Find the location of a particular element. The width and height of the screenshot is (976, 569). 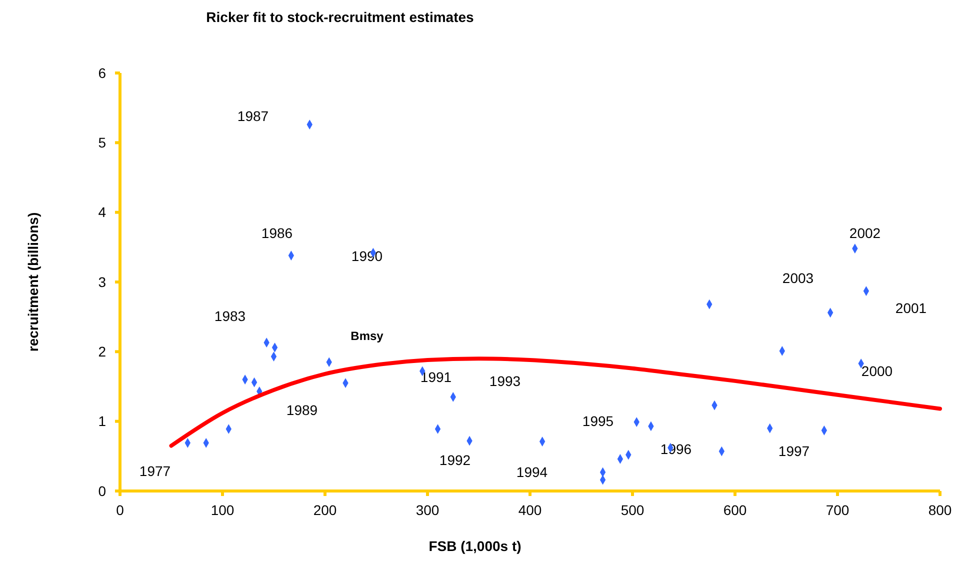

y-tick-label: 0 is located at coordinates (102, 490).